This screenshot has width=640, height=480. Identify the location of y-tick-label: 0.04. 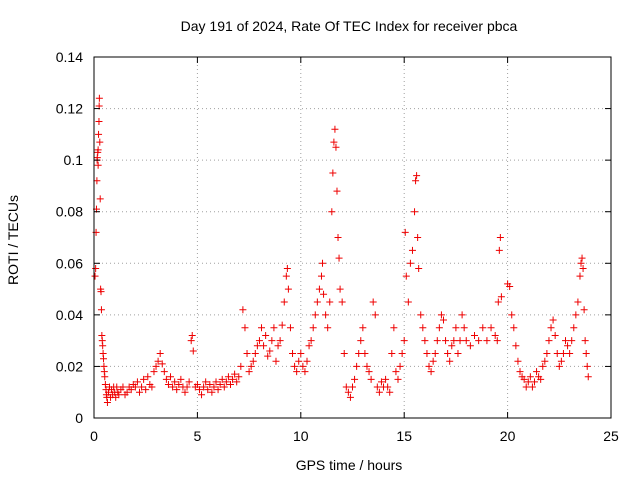
(69, 315).